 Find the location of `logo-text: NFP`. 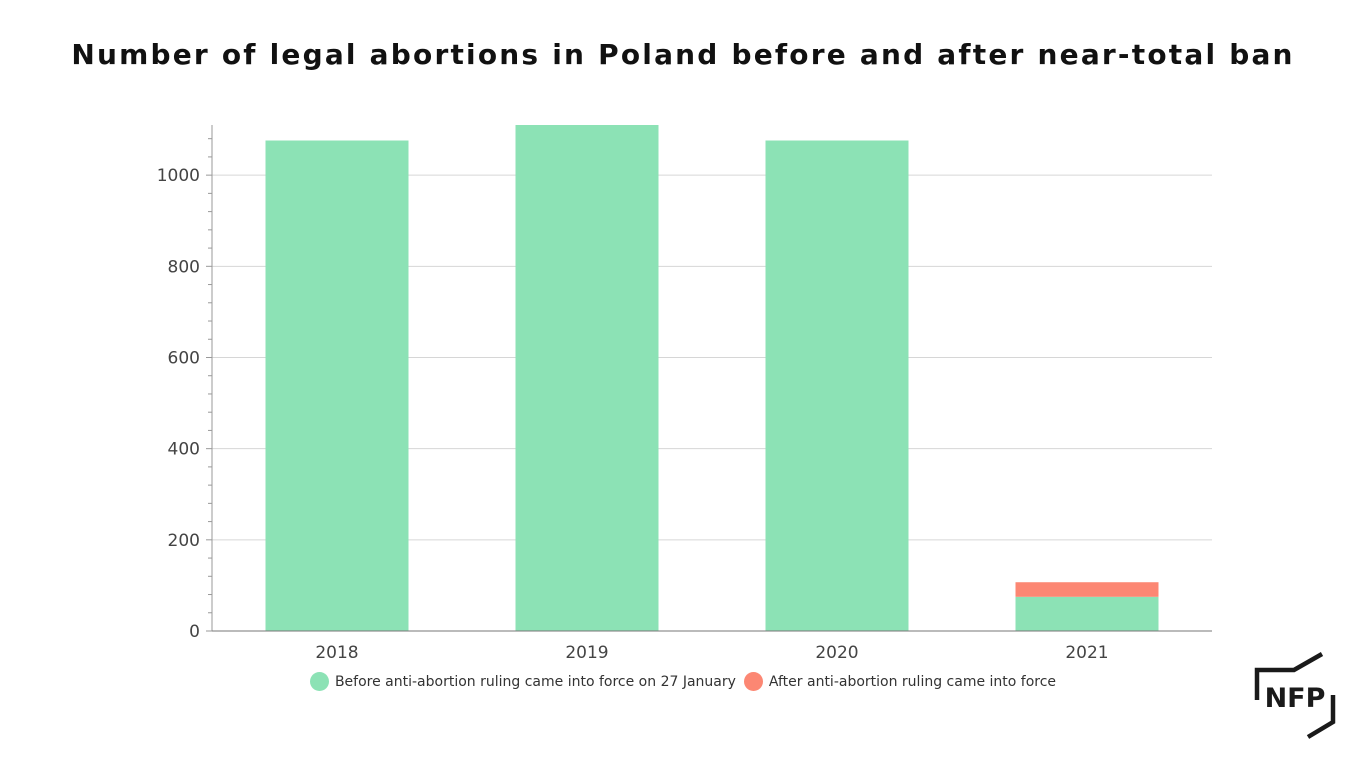

logo-text: NFP is located at coordinates (1295, 698).